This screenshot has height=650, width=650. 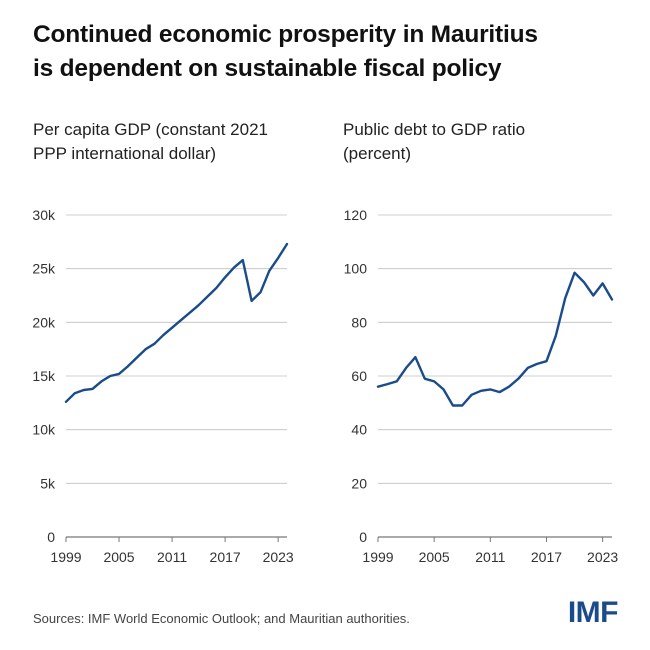 What do you see at coordinates (377, 153) in the screenshot?
I see `debt-subtitle-line-2: (percent)` at bounding box center [377, 153].